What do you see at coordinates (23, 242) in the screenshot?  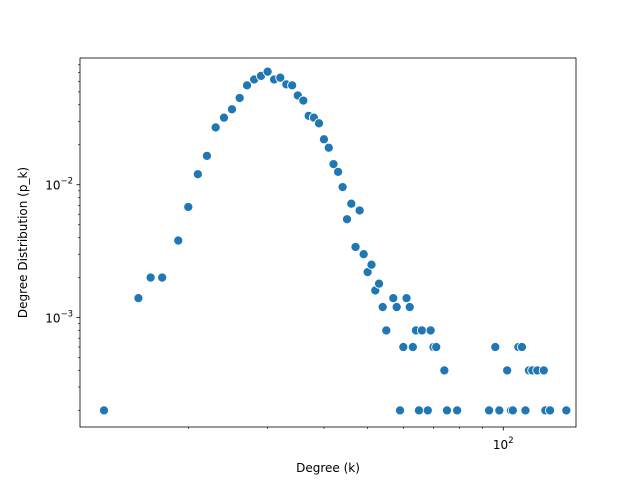 I see `y-axis-label: Degree Distribution (p_k)` at bounding box center [23, 242].